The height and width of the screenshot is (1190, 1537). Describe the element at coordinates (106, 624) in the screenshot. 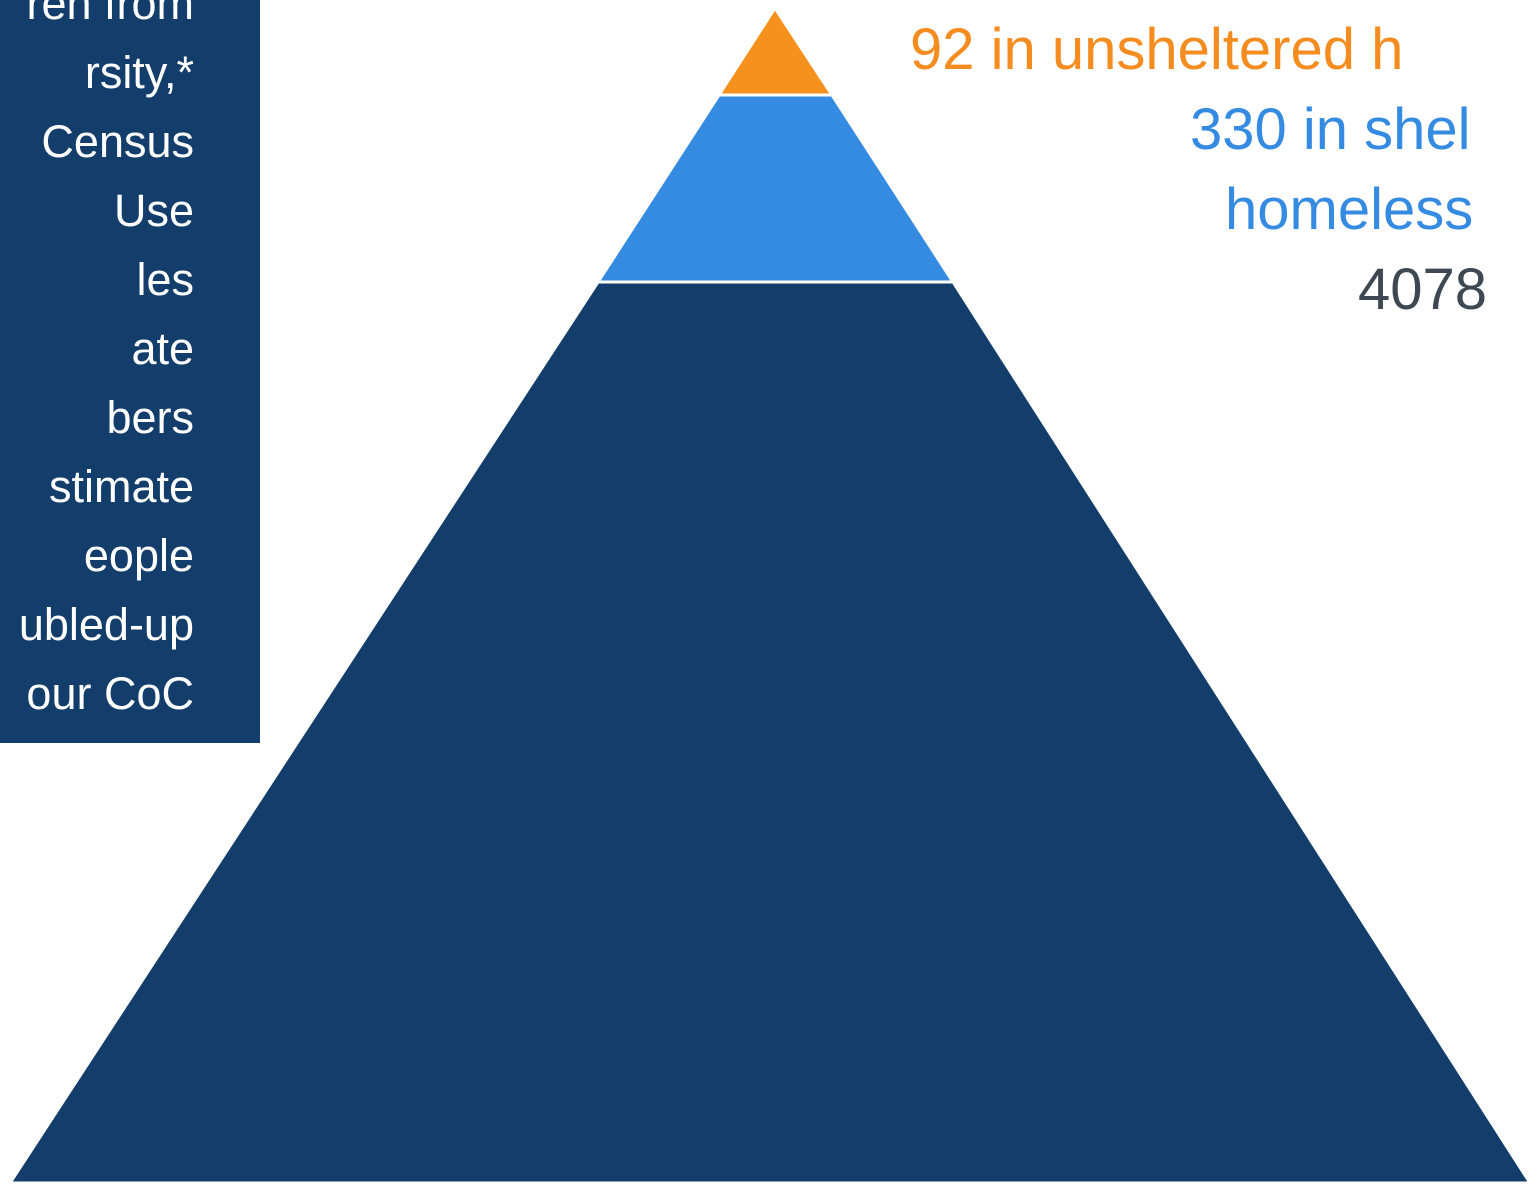

I see `side-text-line: ubled-up` at that location.